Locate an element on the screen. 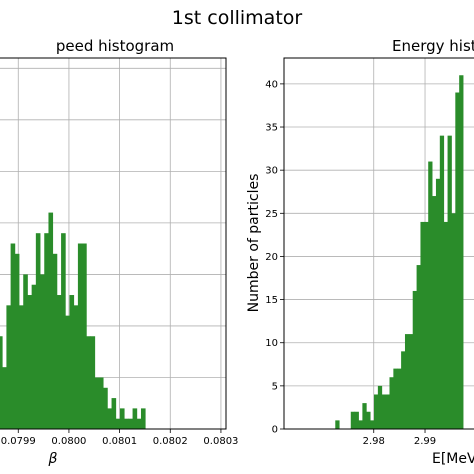  speed-x-axis-label: β is located at coordinates (53, 459).